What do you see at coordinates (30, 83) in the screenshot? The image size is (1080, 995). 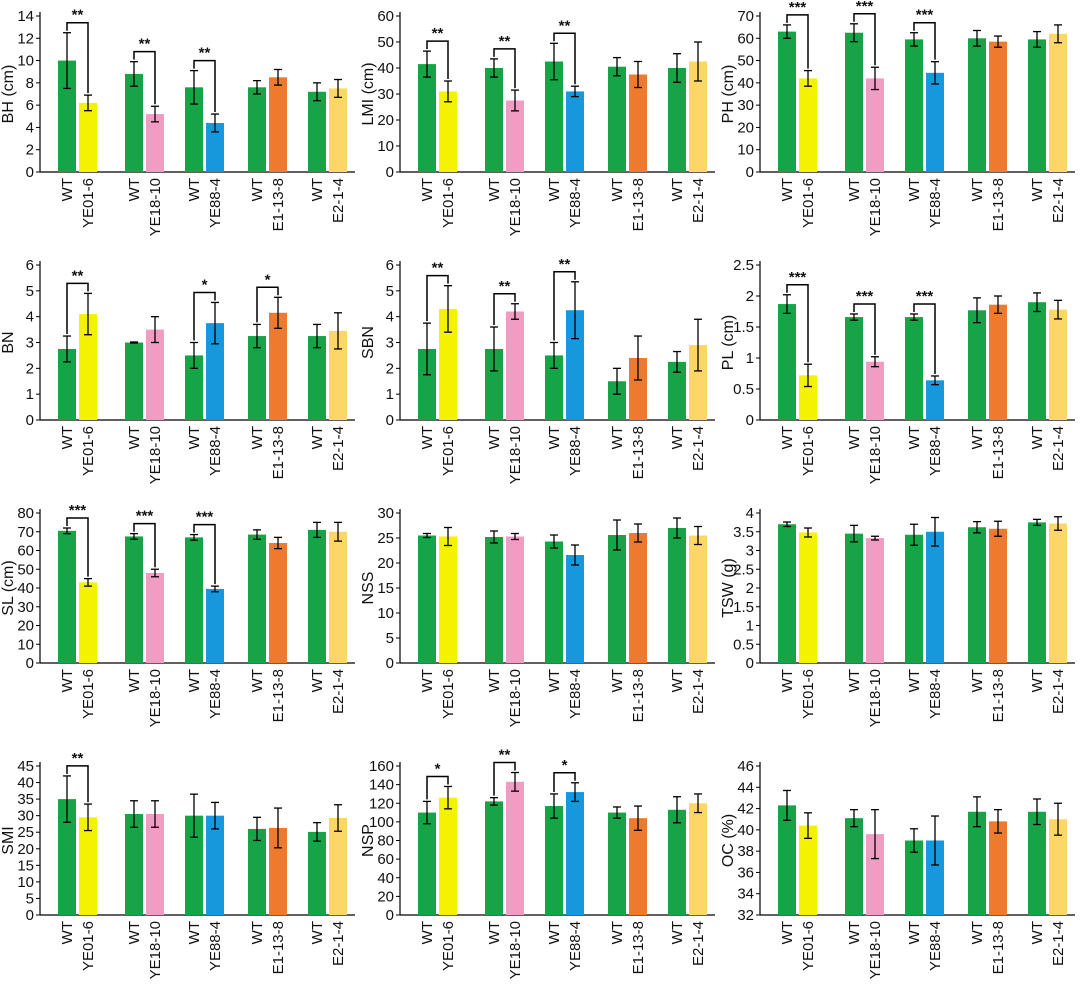 I see `y-tick-label: 8` at bounding box center [30, 83].